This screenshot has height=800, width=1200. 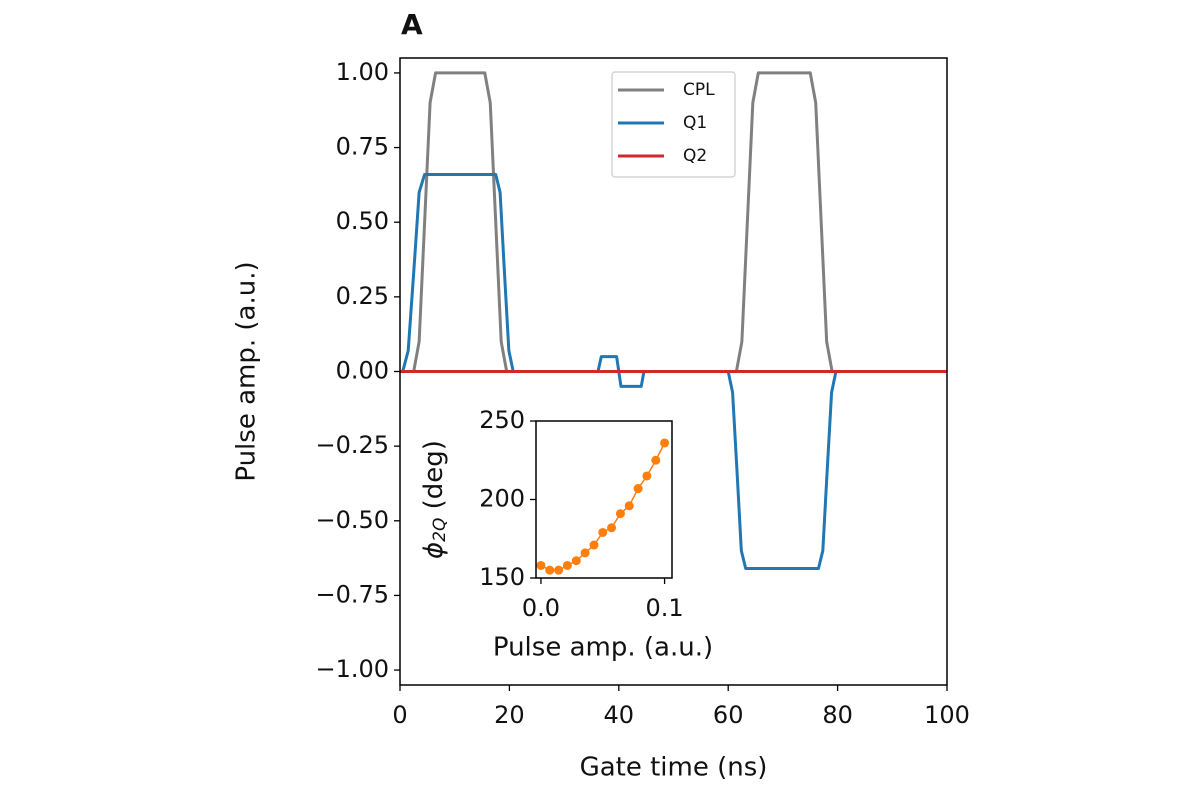 What do you see at coordinates (247, 371) in the screenshot?
I see `y-axis-label: Pulse amp. (a.u.)` at bounding box center [247, 371].